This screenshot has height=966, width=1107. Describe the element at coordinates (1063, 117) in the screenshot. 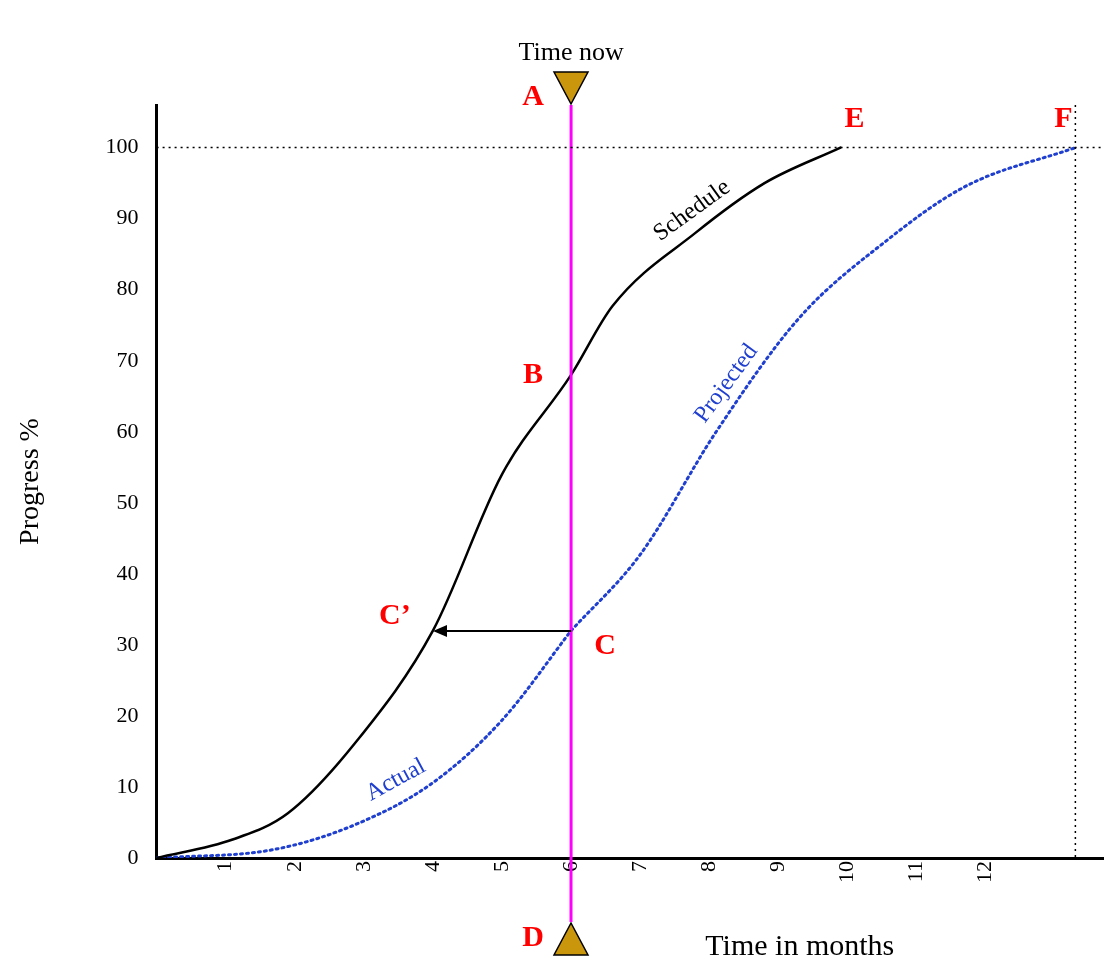

I see `annotation: F` at that location.